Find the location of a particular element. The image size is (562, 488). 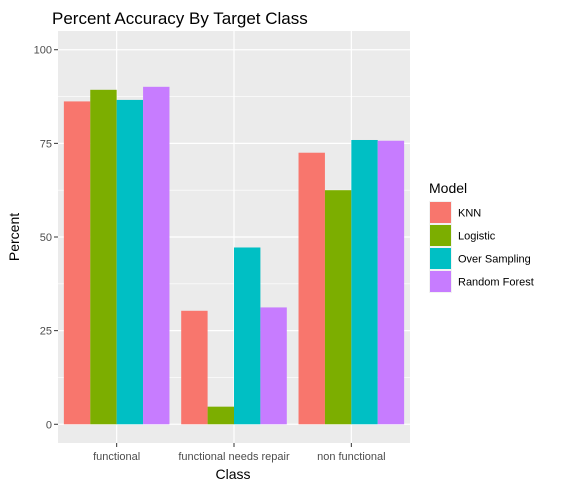

y-tick-label: 25 is located at coordinates (46, 332).